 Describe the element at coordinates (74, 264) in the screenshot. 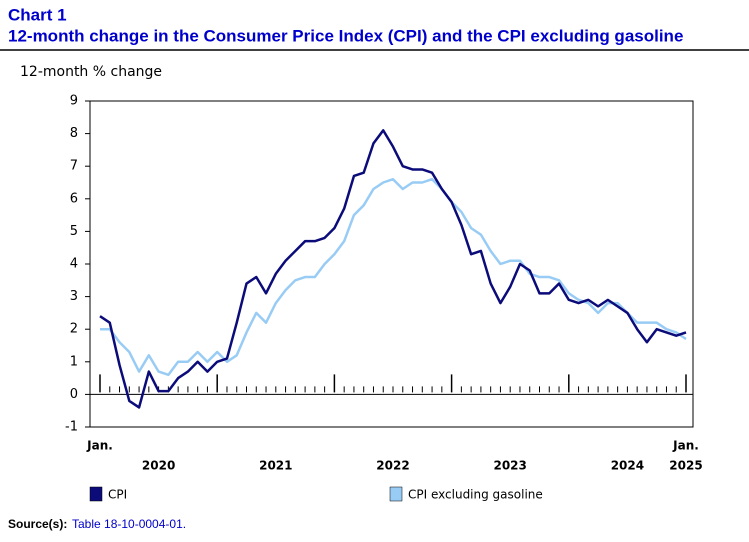

I see `y-tick-label: 4` at that location.